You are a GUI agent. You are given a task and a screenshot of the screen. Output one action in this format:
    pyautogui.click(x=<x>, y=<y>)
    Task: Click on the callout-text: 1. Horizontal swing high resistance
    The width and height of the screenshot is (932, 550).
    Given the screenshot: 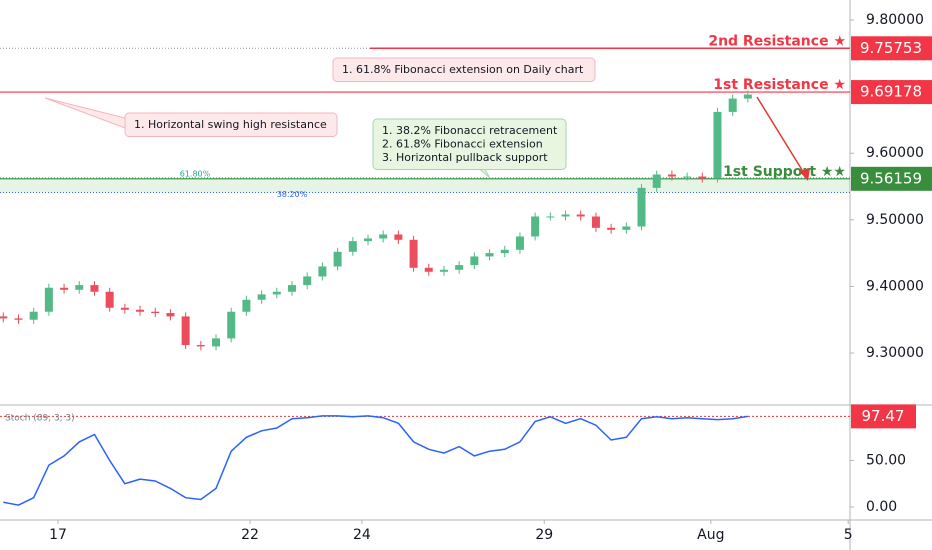 What is the action you would take?
    pyautogui.click(x=230, y=124)
    